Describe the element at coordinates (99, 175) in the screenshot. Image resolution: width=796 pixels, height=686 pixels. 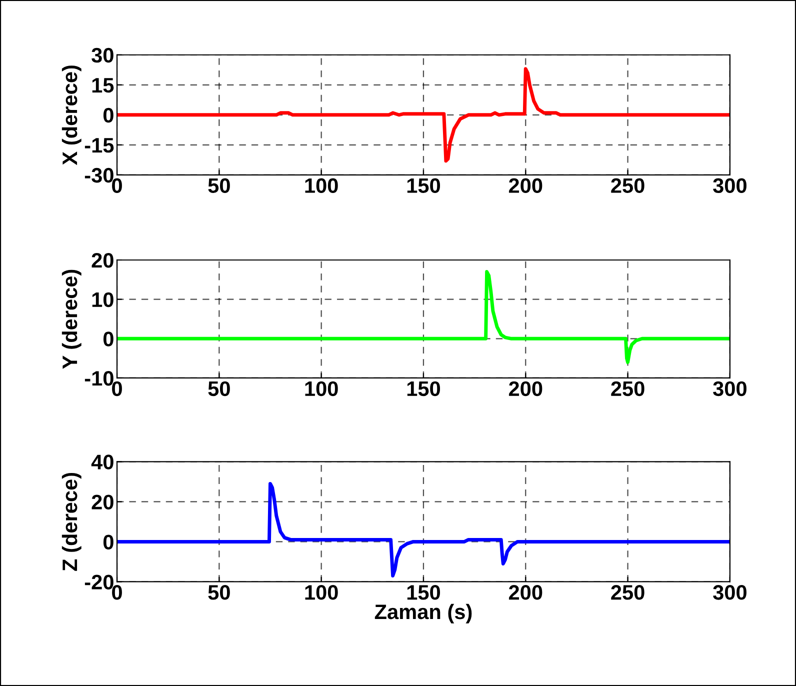
I see `y-tick-label: -30` at that location.